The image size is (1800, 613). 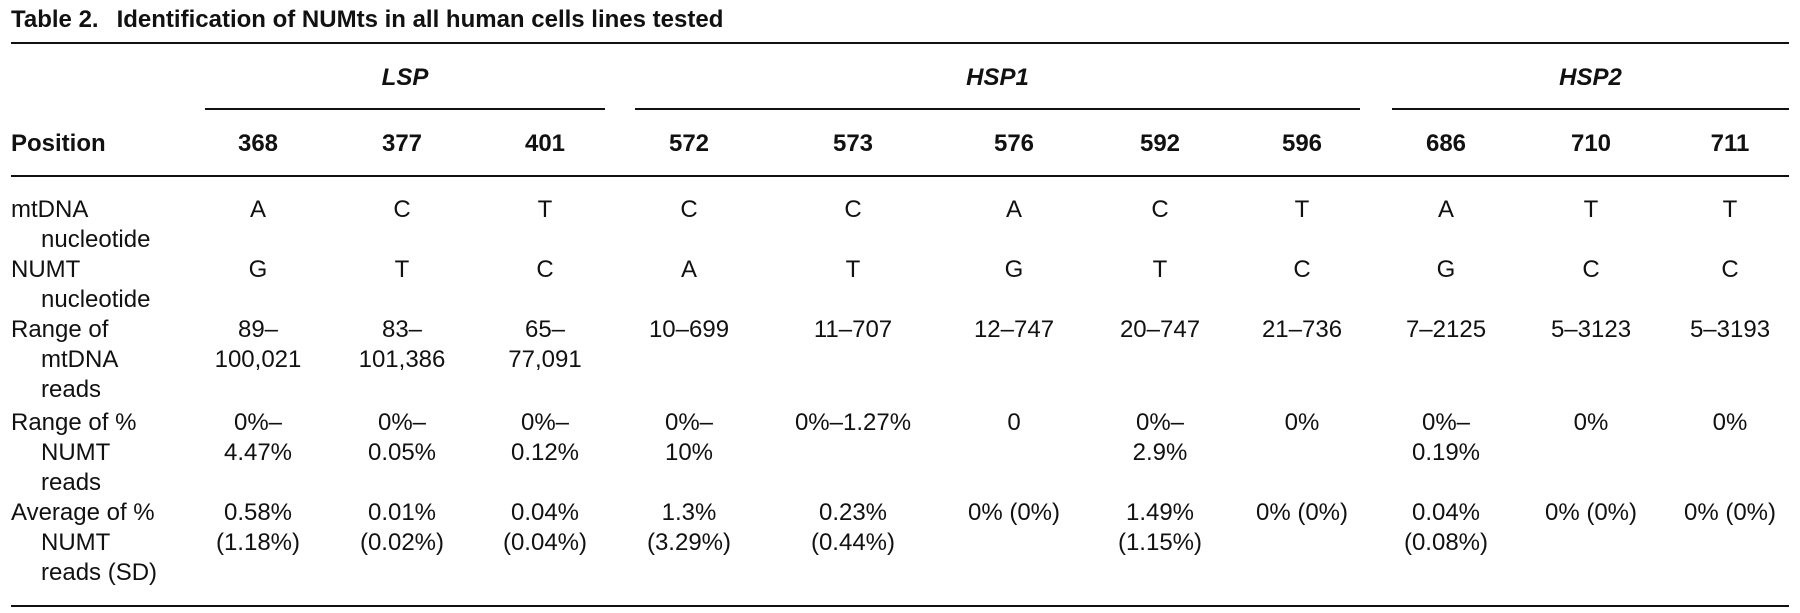 I want to click on column-header-711: 711, so click(x=1730, y=143).